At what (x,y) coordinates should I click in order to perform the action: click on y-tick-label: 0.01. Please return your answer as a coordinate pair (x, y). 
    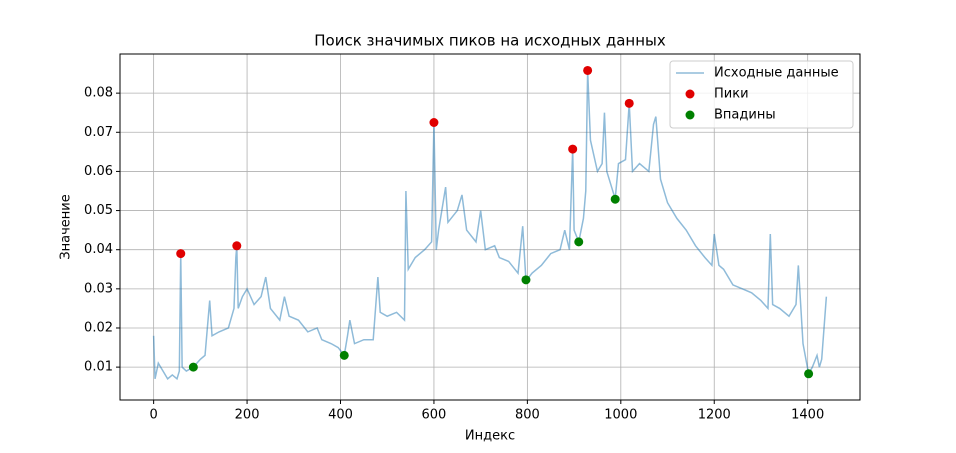
    Looking at the image, I should click on (98, 367).